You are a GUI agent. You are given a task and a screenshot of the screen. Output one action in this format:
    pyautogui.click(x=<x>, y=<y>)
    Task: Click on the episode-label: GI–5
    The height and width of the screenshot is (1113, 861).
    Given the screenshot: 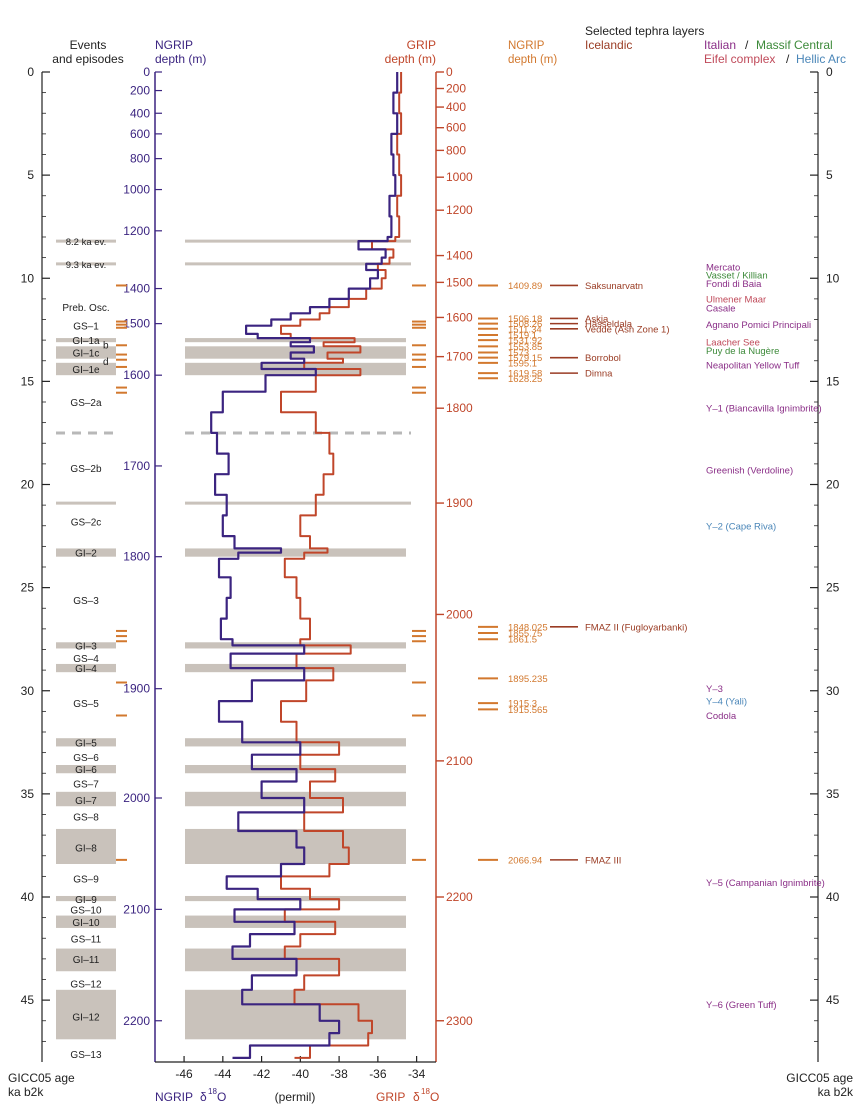 What is the action you would take?
    pyautogui.click(x=86, y=743)
    